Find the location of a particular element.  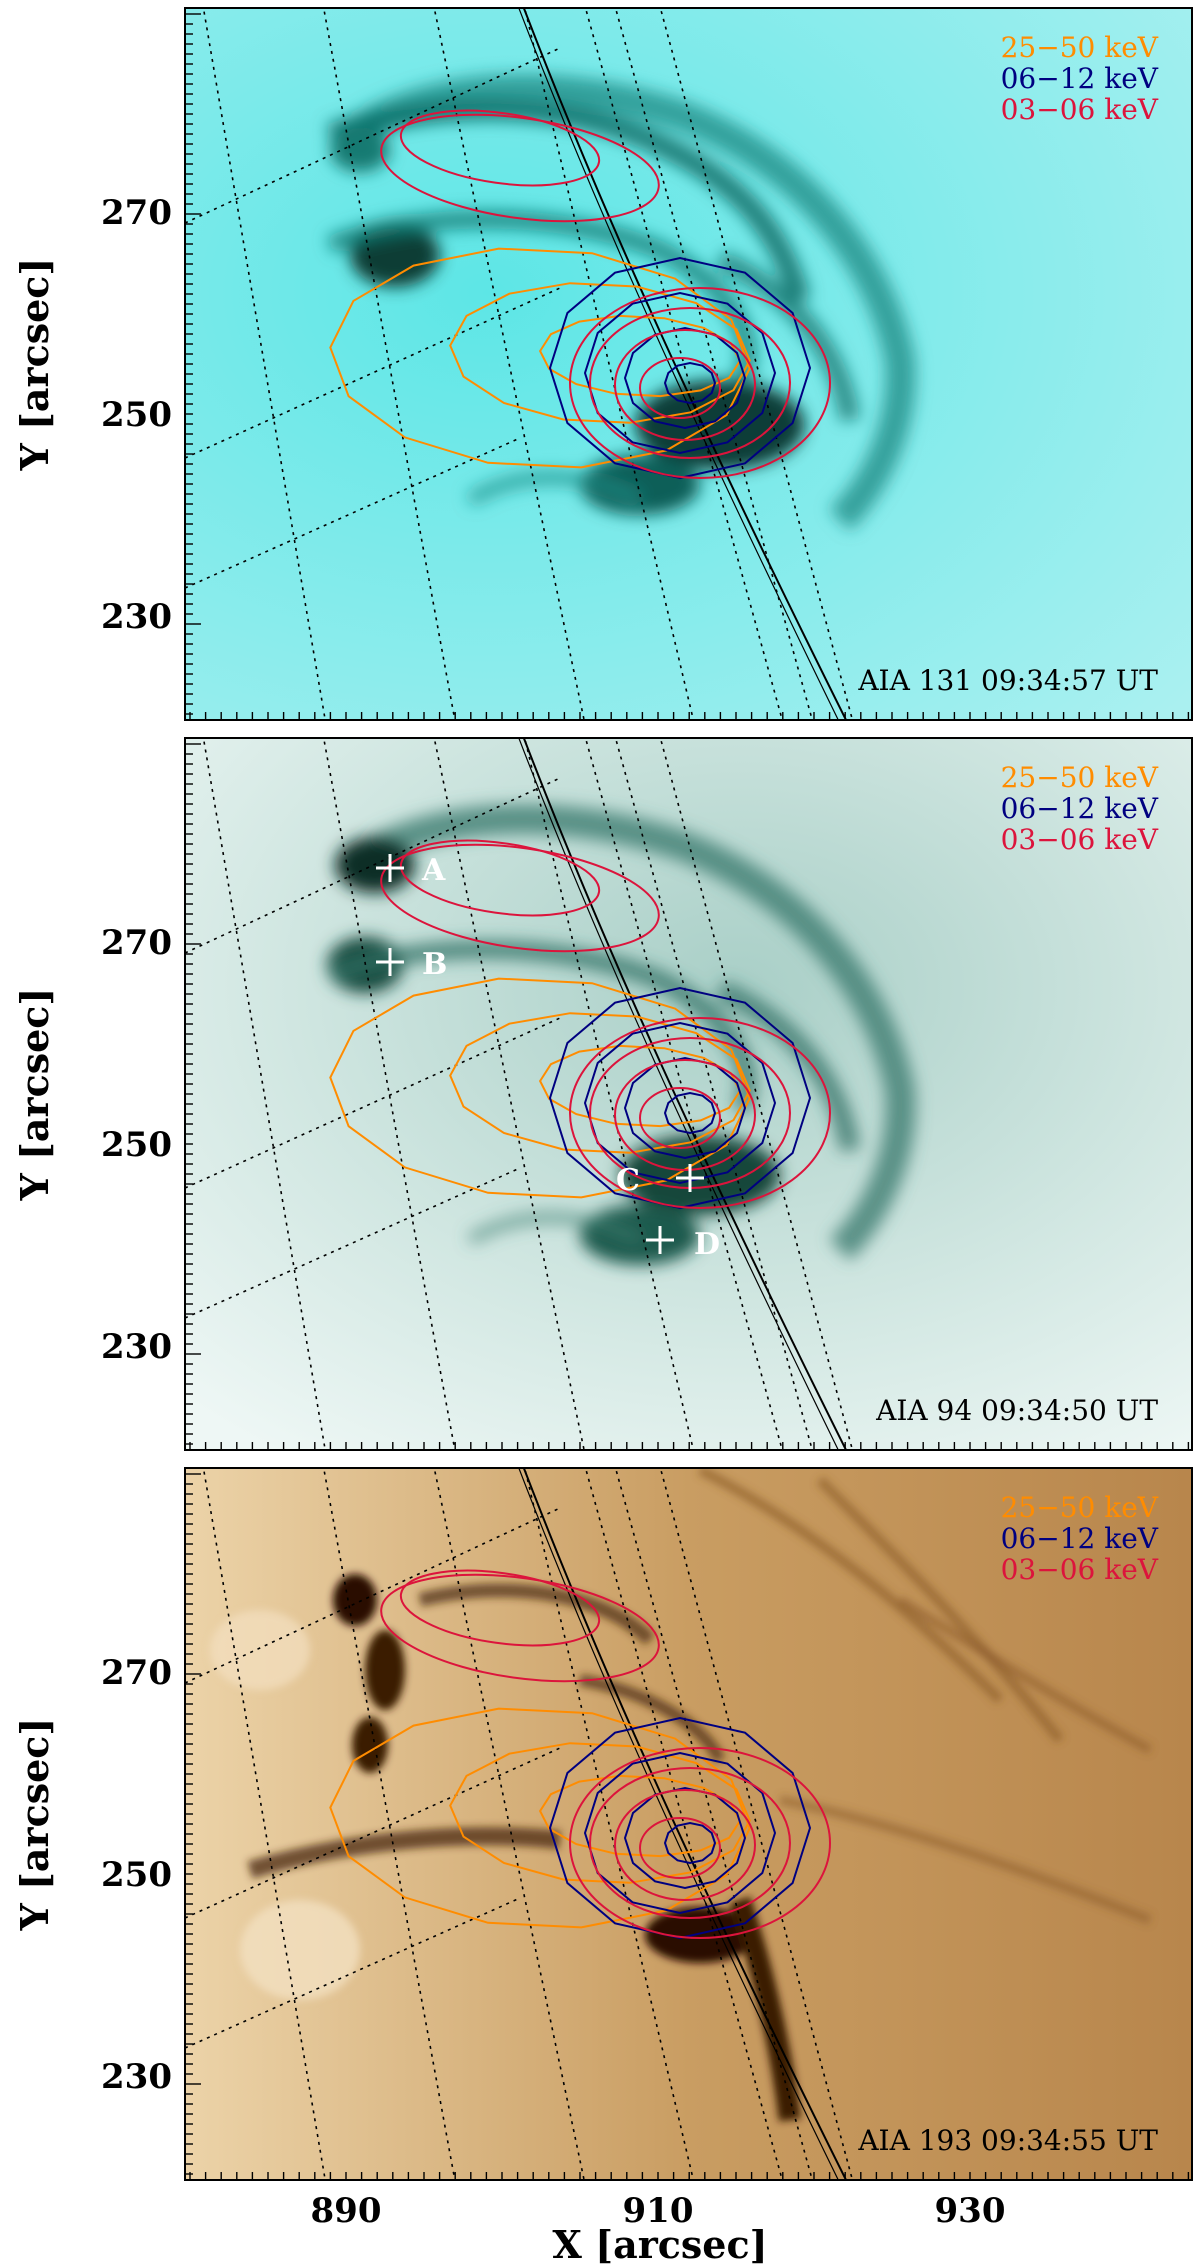

x-axis-label: X [arcsec] is located at coordinates (659, 2243).